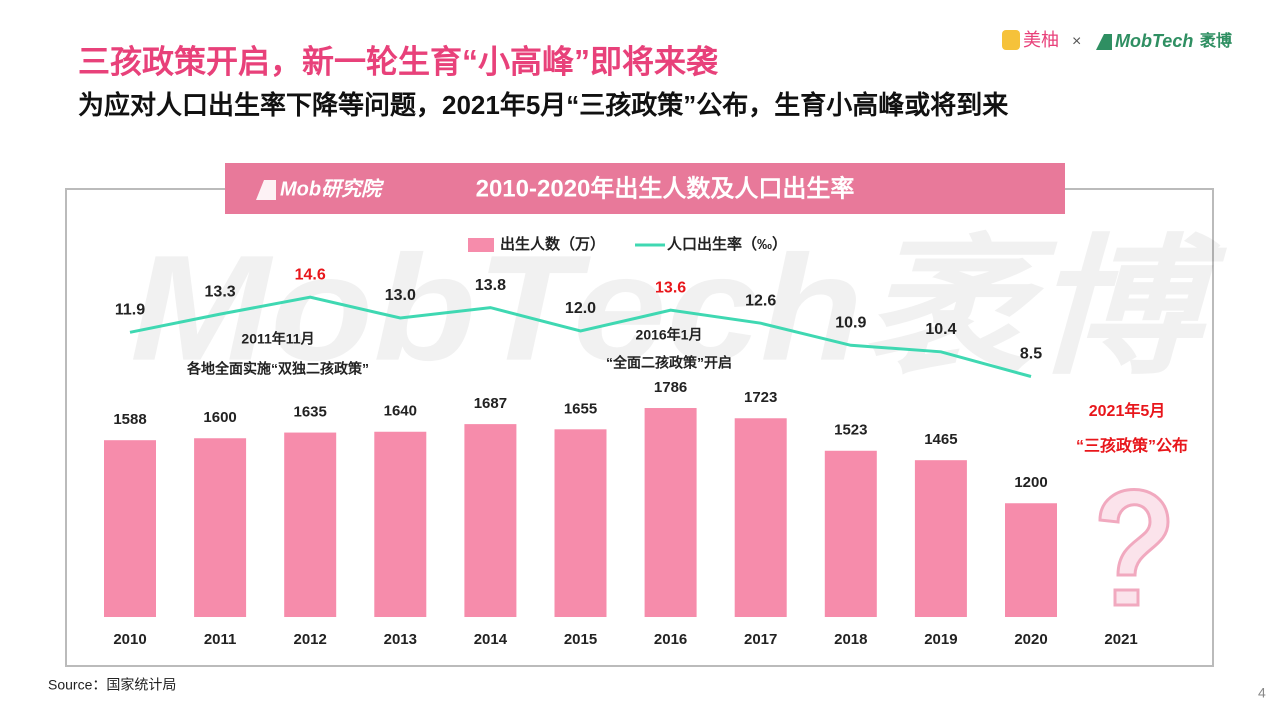 This screenshot has width=1279, height=719. I want to click on line-value-label: 10.9, so click(850, 323).